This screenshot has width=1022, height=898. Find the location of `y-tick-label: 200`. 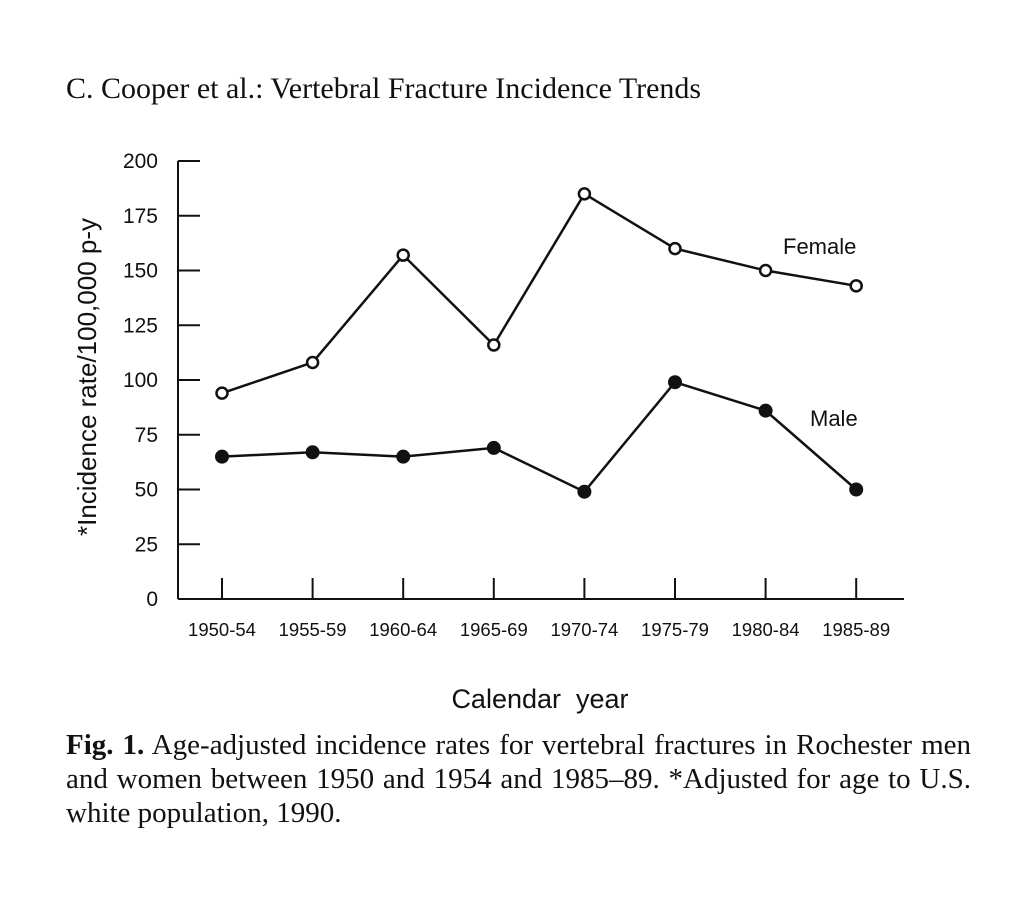

y-tick-label: 200 is located at coordinates (140, 161).